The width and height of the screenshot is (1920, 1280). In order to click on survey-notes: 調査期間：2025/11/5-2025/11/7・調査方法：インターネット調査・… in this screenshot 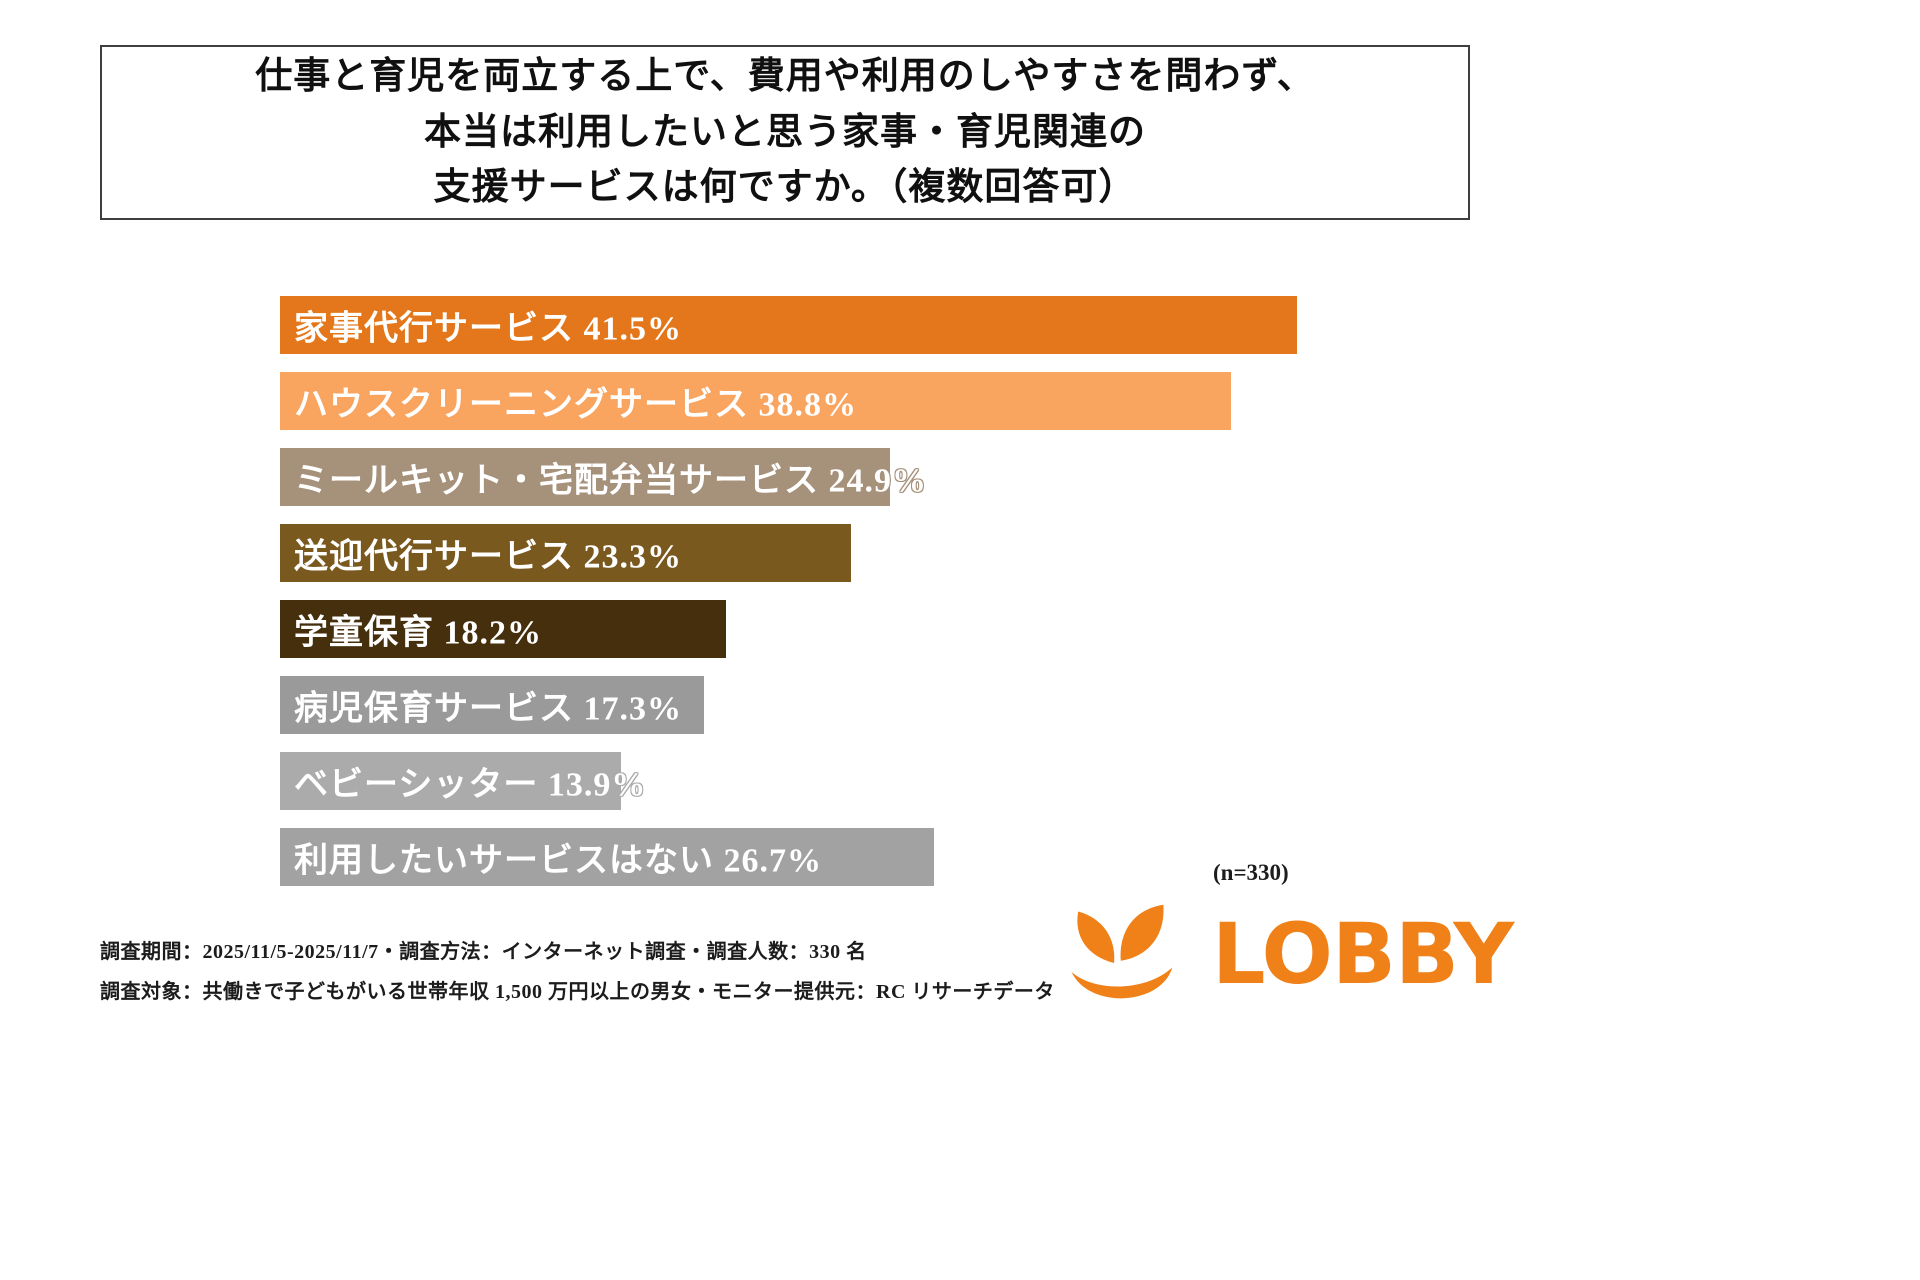, I will do `click(577, 972)`.